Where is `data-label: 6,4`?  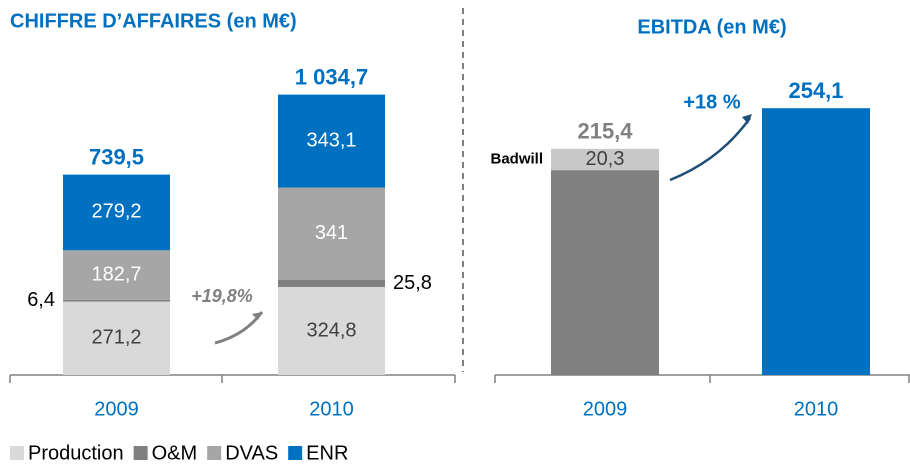 data-label: 6,4 is located at coordinates (41, 300).